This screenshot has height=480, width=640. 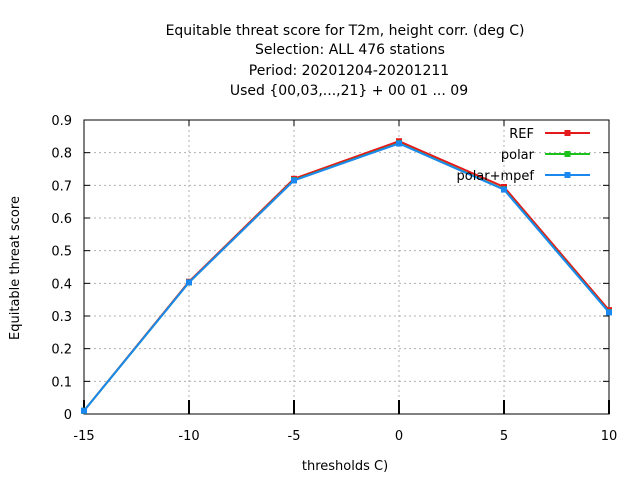 I want to click on y-tick-label: 0.3, so click(x=61, y=317).